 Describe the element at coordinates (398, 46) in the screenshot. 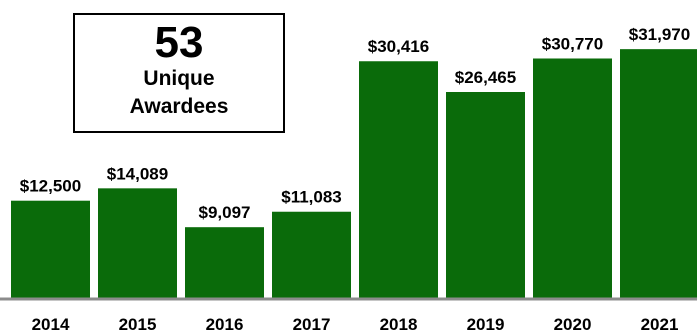

I see `value-label-2018: $30,416` at that location.